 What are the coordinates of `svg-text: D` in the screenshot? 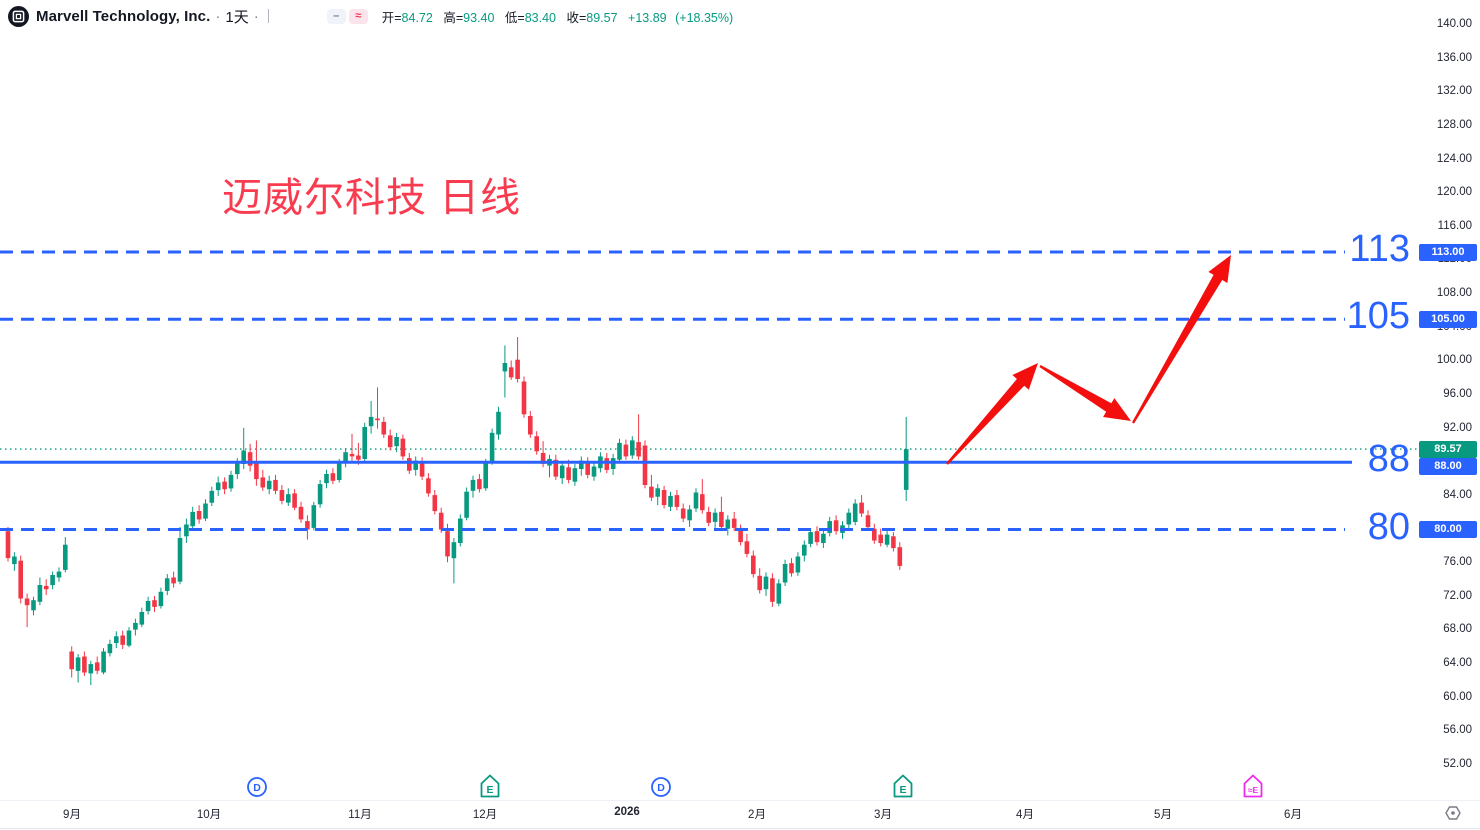 It's located at (661, 788).